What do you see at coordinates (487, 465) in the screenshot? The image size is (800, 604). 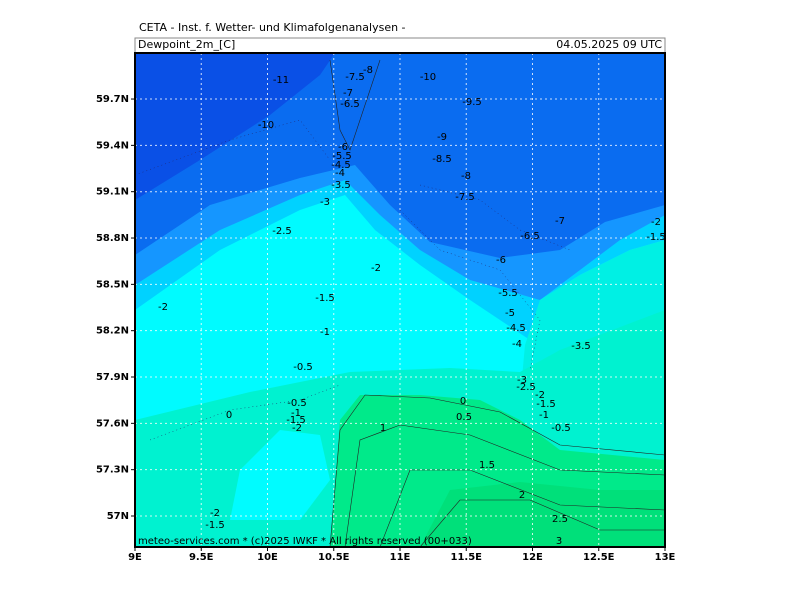 I see `contour-label: 1.5` at bounding box center [487, 465].